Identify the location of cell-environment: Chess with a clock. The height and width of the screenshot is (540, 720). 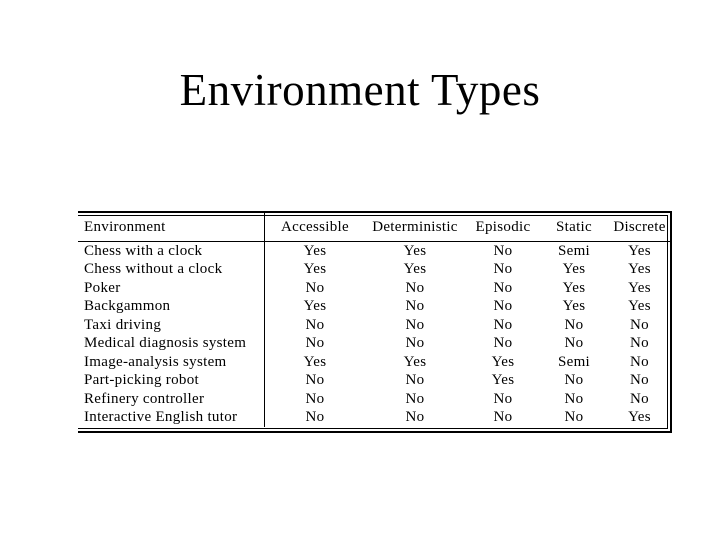
(171, 251).